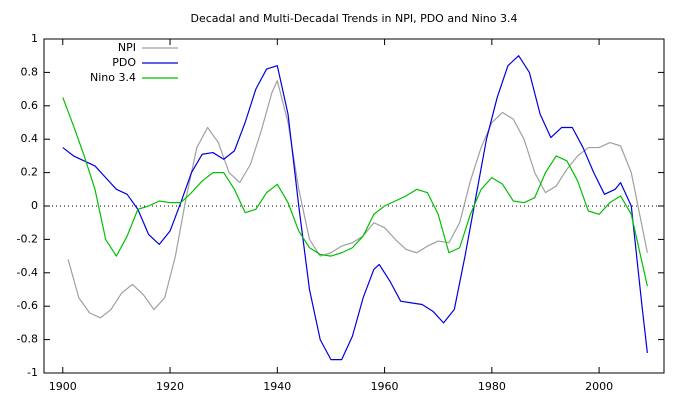 This screenshot has width=680, height=400. What do you see at coordinates (30, 138) in the screenshot?
I see `y-tick-label: 0.4` at bounding box center [30, 138].